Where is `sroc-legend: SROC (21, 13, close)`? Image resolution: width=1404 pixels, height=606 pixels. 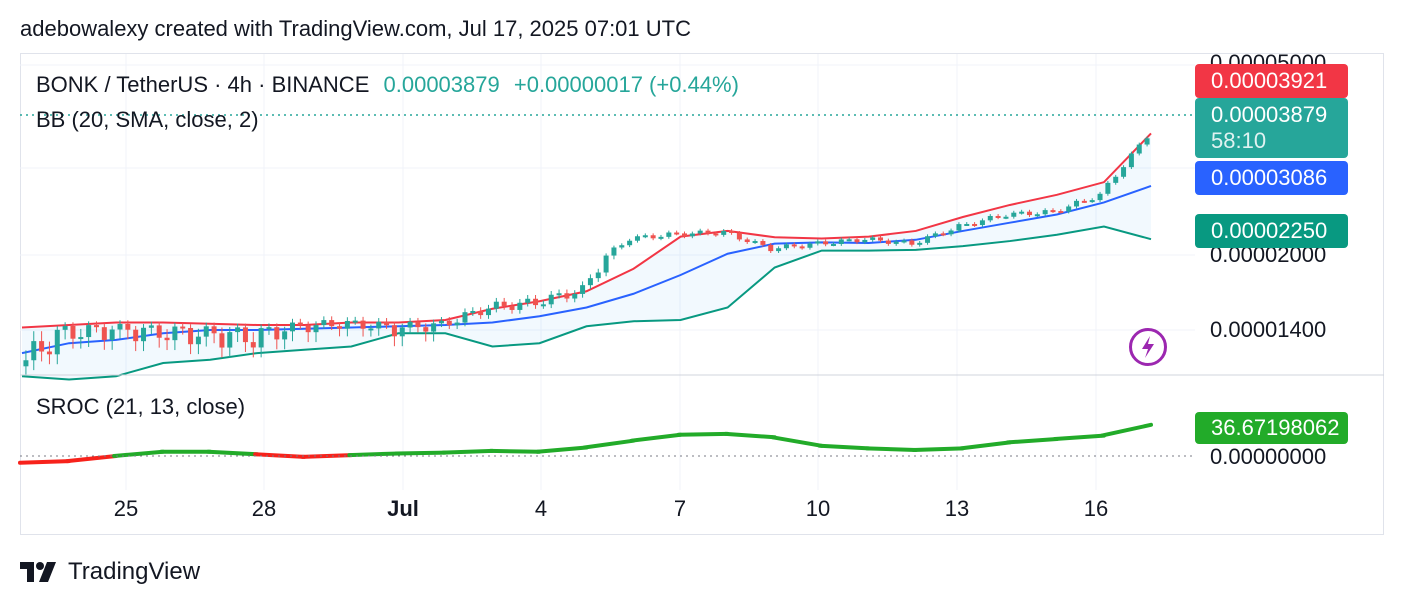 sroc-legend: SROC (21, 13, close) is located at coordinates (141, 406).